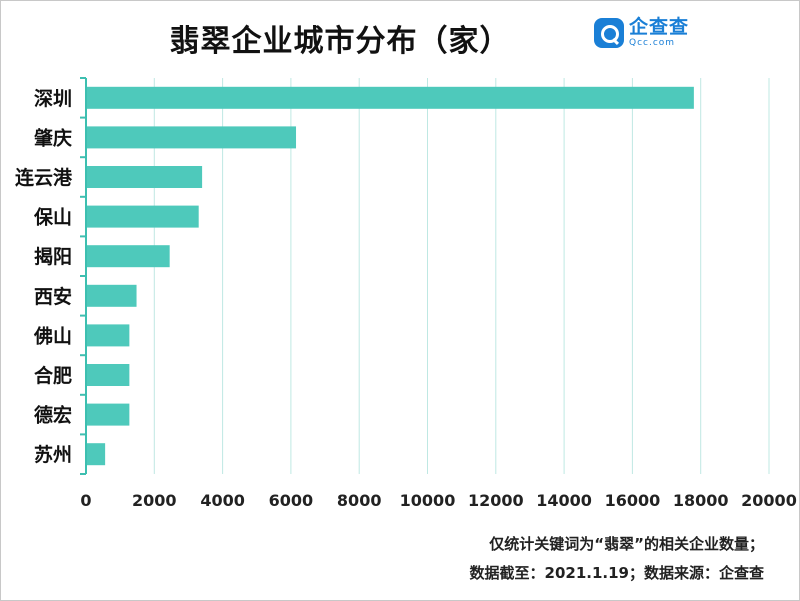 The width and height of the screenshot is (800, 601). What do you see at coordinates (659, 27) in the screenshot?
I see `logo-name: 企查查` at bounding box center [659, 27].